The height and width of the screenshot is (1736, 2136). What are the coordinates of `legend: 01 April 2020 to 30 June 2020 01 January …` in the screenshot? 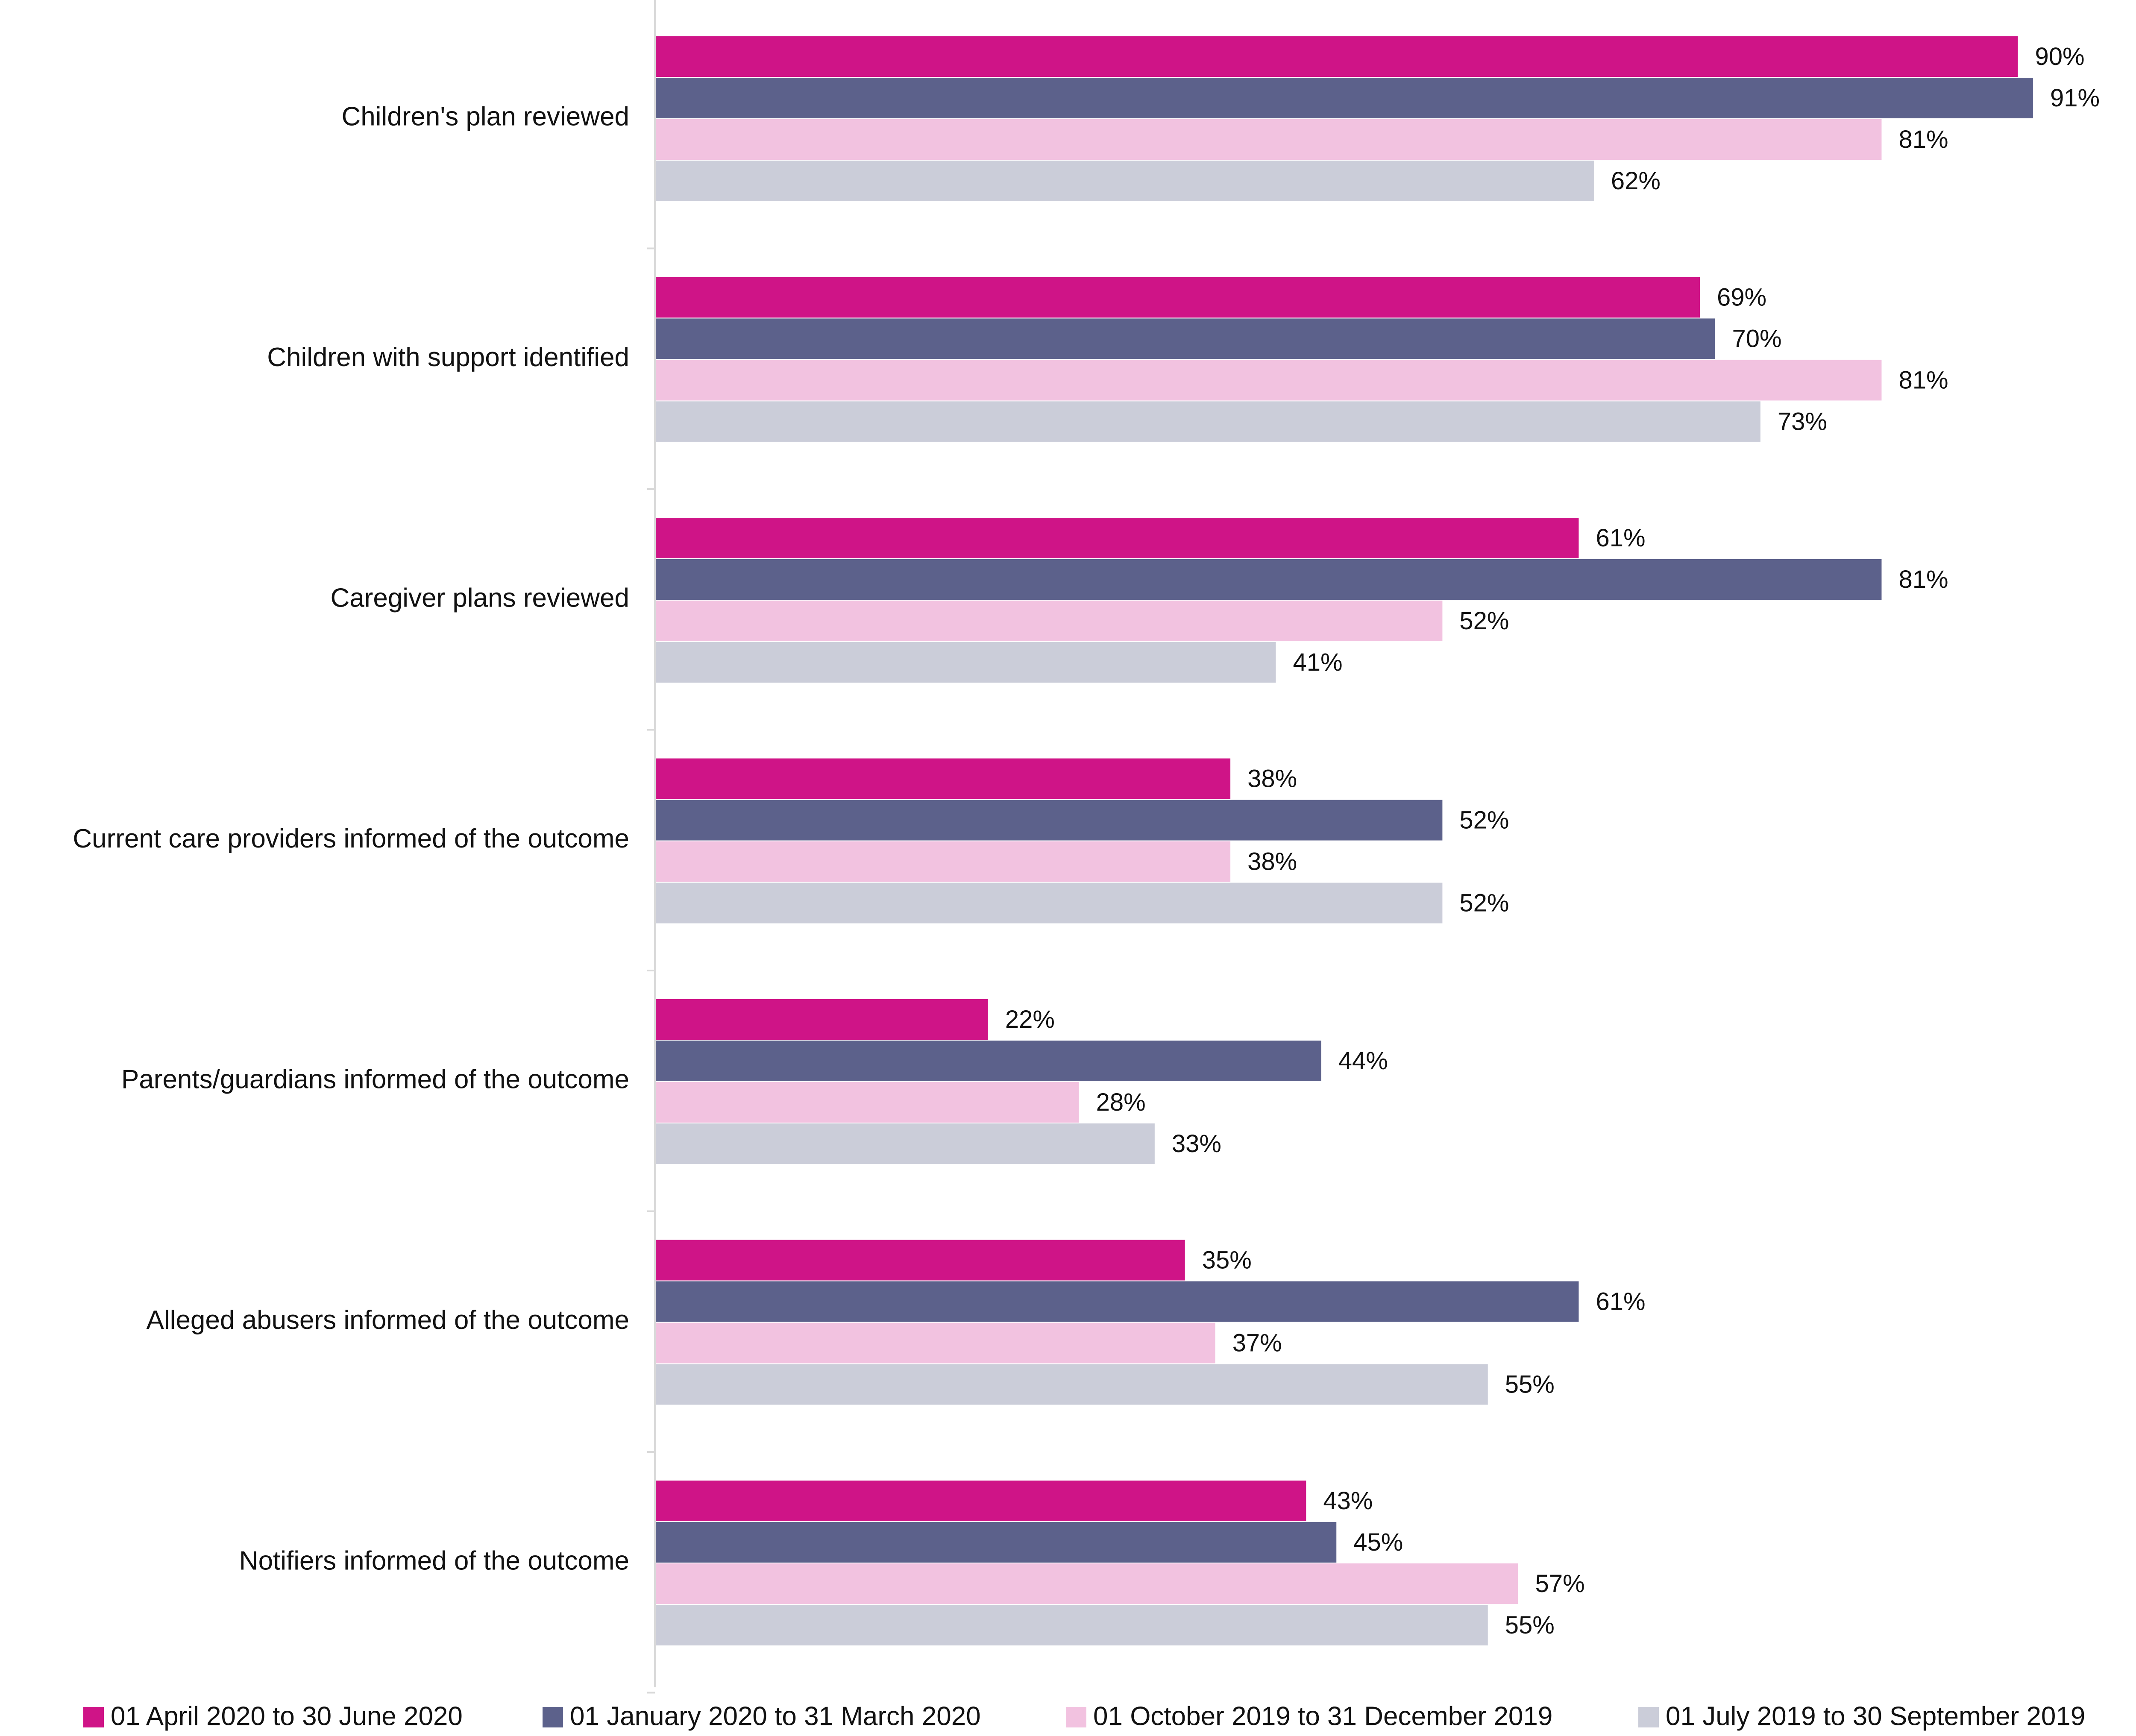 It's located at (1084, 1716).